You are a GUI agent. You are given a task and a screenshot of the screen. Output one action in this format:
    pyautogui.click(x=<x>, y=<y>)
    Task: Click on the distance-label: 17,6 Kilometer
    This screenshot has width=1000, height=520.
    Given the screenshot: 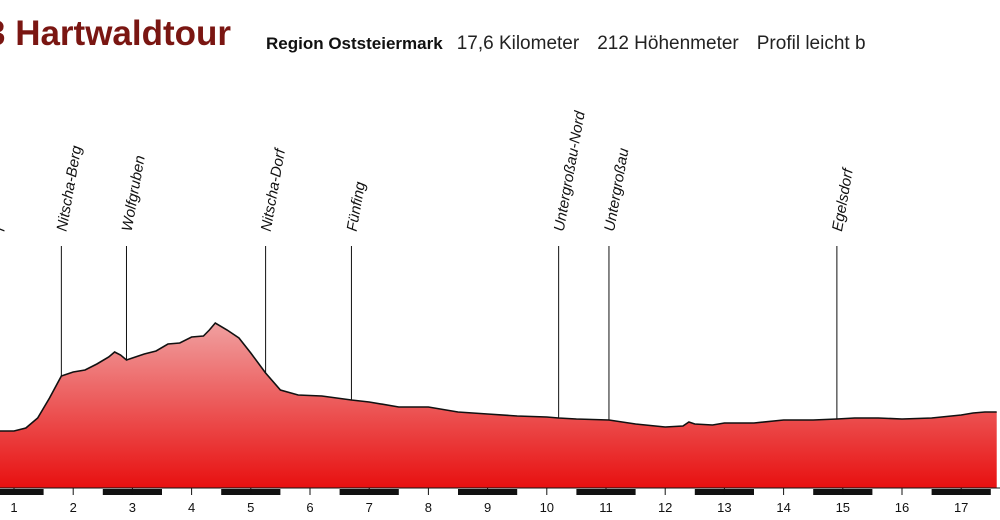 What is the action you would take?
    pyautogui.click(x=518, y=43)
    